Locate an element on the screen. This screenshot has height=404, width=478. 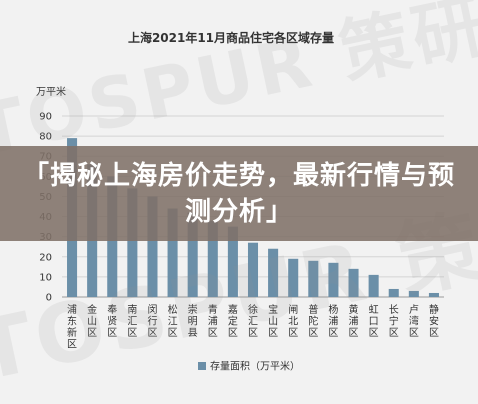
y-tick-label: 20 is located at coordinates (45, 257).